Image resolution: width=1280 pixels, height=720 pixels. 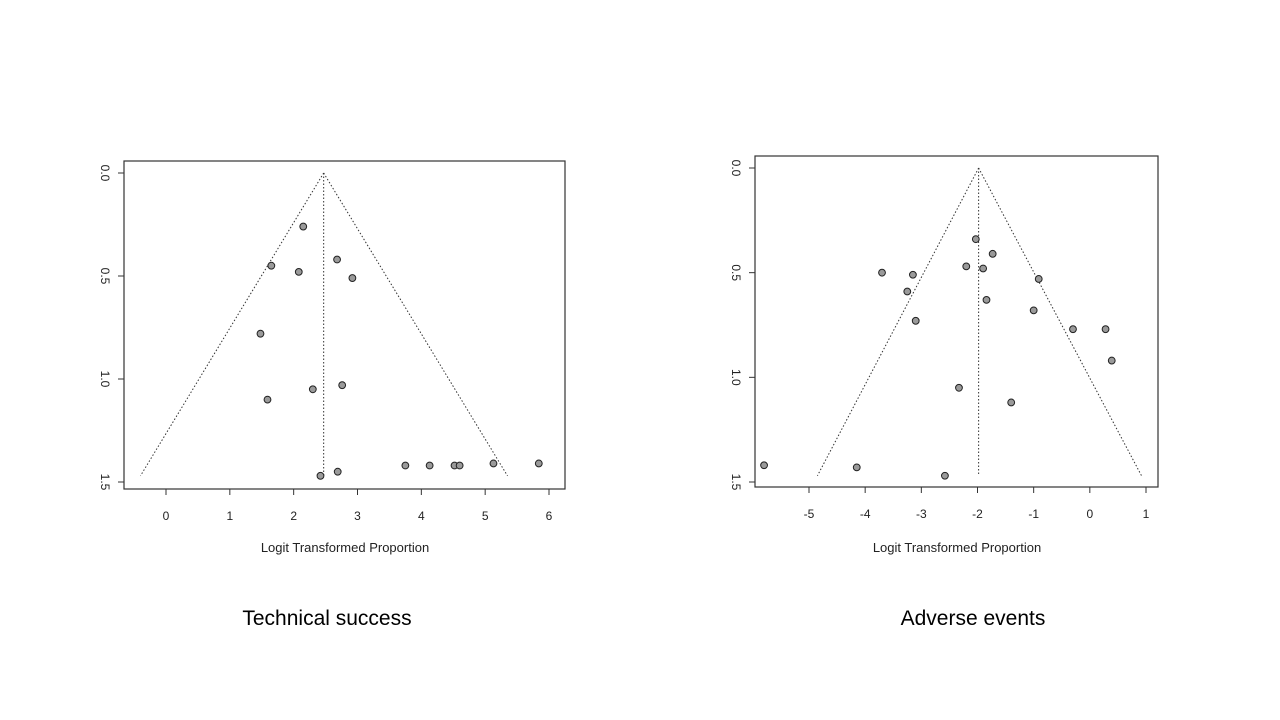 What do you see at coordinates (549, 516) in the screenshot?
I see `tech-x-tick-label-6: 6` at bounding box center [549, 516].